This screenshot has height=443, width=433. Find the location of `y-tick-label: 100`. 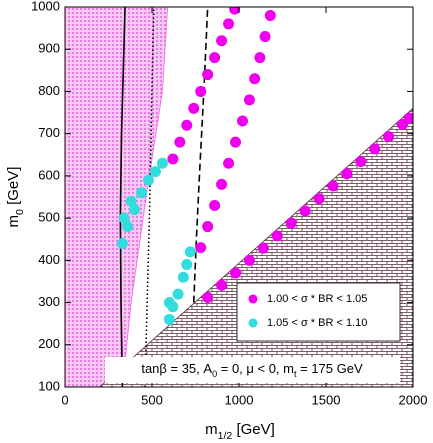

y-tick-label: 100 is located at coordinates (49, 385).